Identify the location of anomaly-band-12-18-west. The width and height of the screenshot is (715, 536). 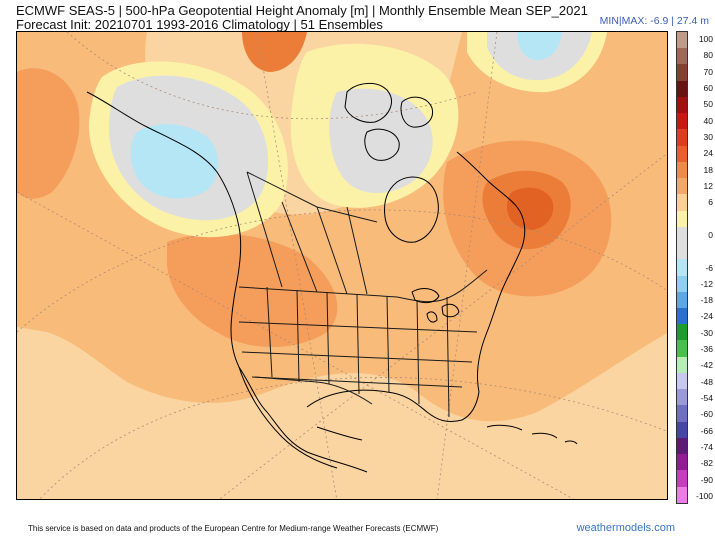
(252, 290).